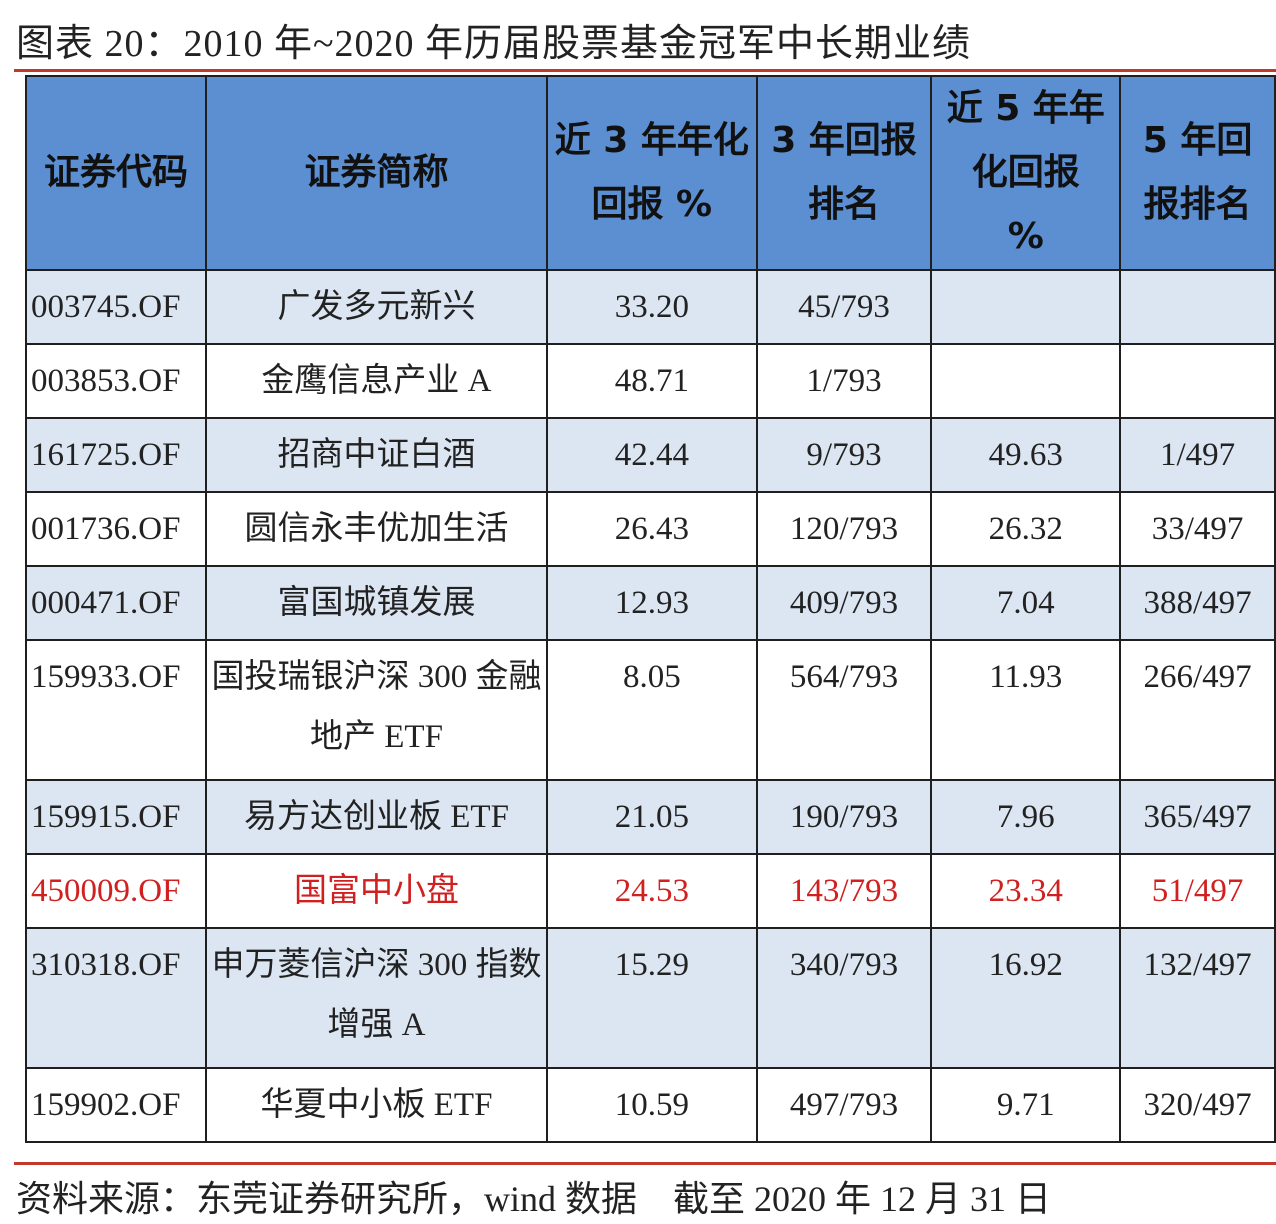 The width and height of the screenshot is (1276, 1224). What do you see at coordinates (376, 529) in the screenshot?
I see `table-cell: 圆信永丰优加生活` at bounding box center [376, 529].